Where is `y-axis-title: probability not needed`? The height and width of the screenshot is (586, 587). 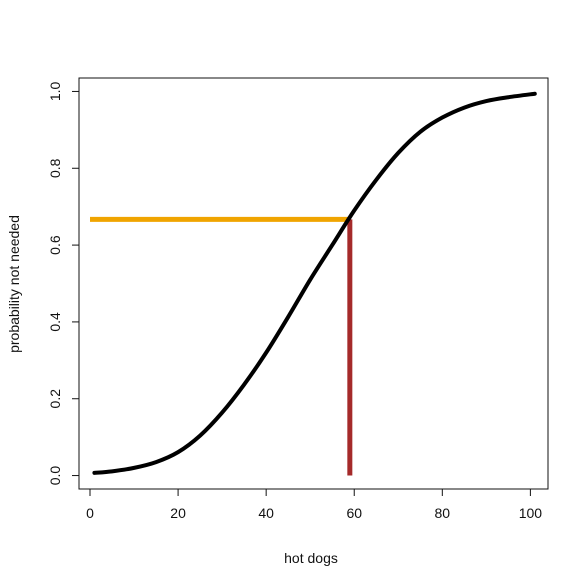 y-axis-title: probability not needed is located at coordinates (14, 284).